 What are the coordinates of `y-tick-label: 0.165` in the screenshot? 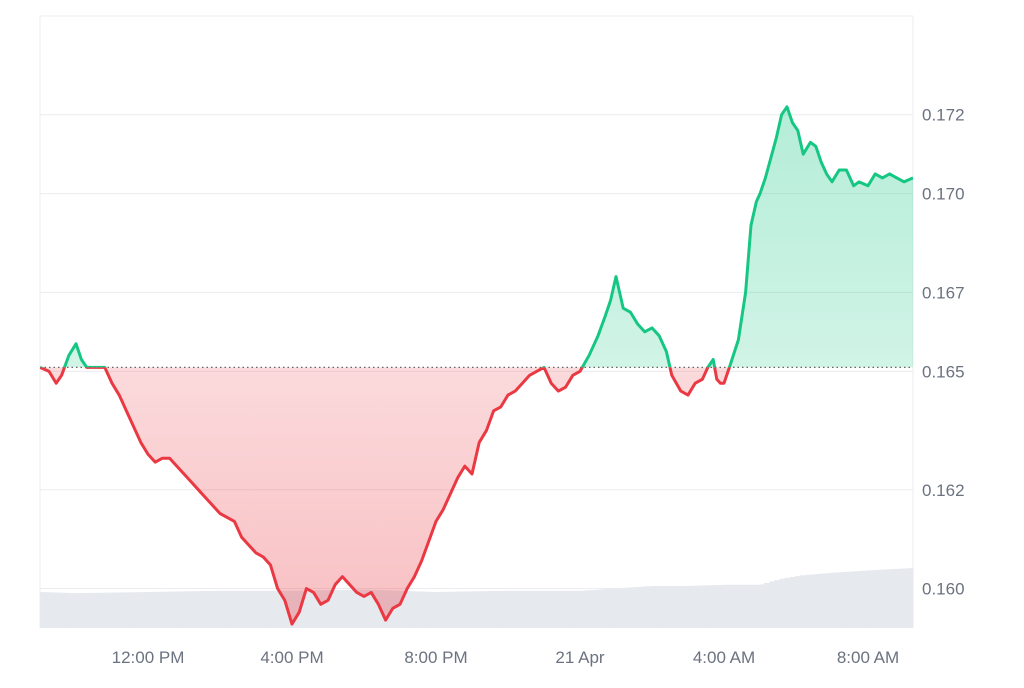 It's located at (943, 371).